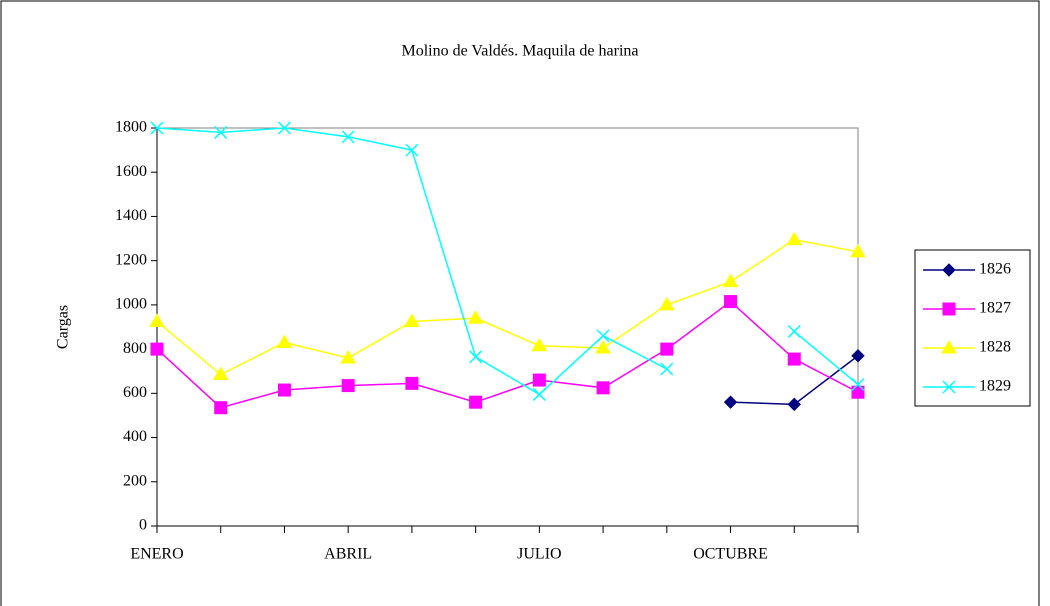 This screenshot has width=1050, height=606. I want to click on y-tick-label: 200, so click(135, 480).